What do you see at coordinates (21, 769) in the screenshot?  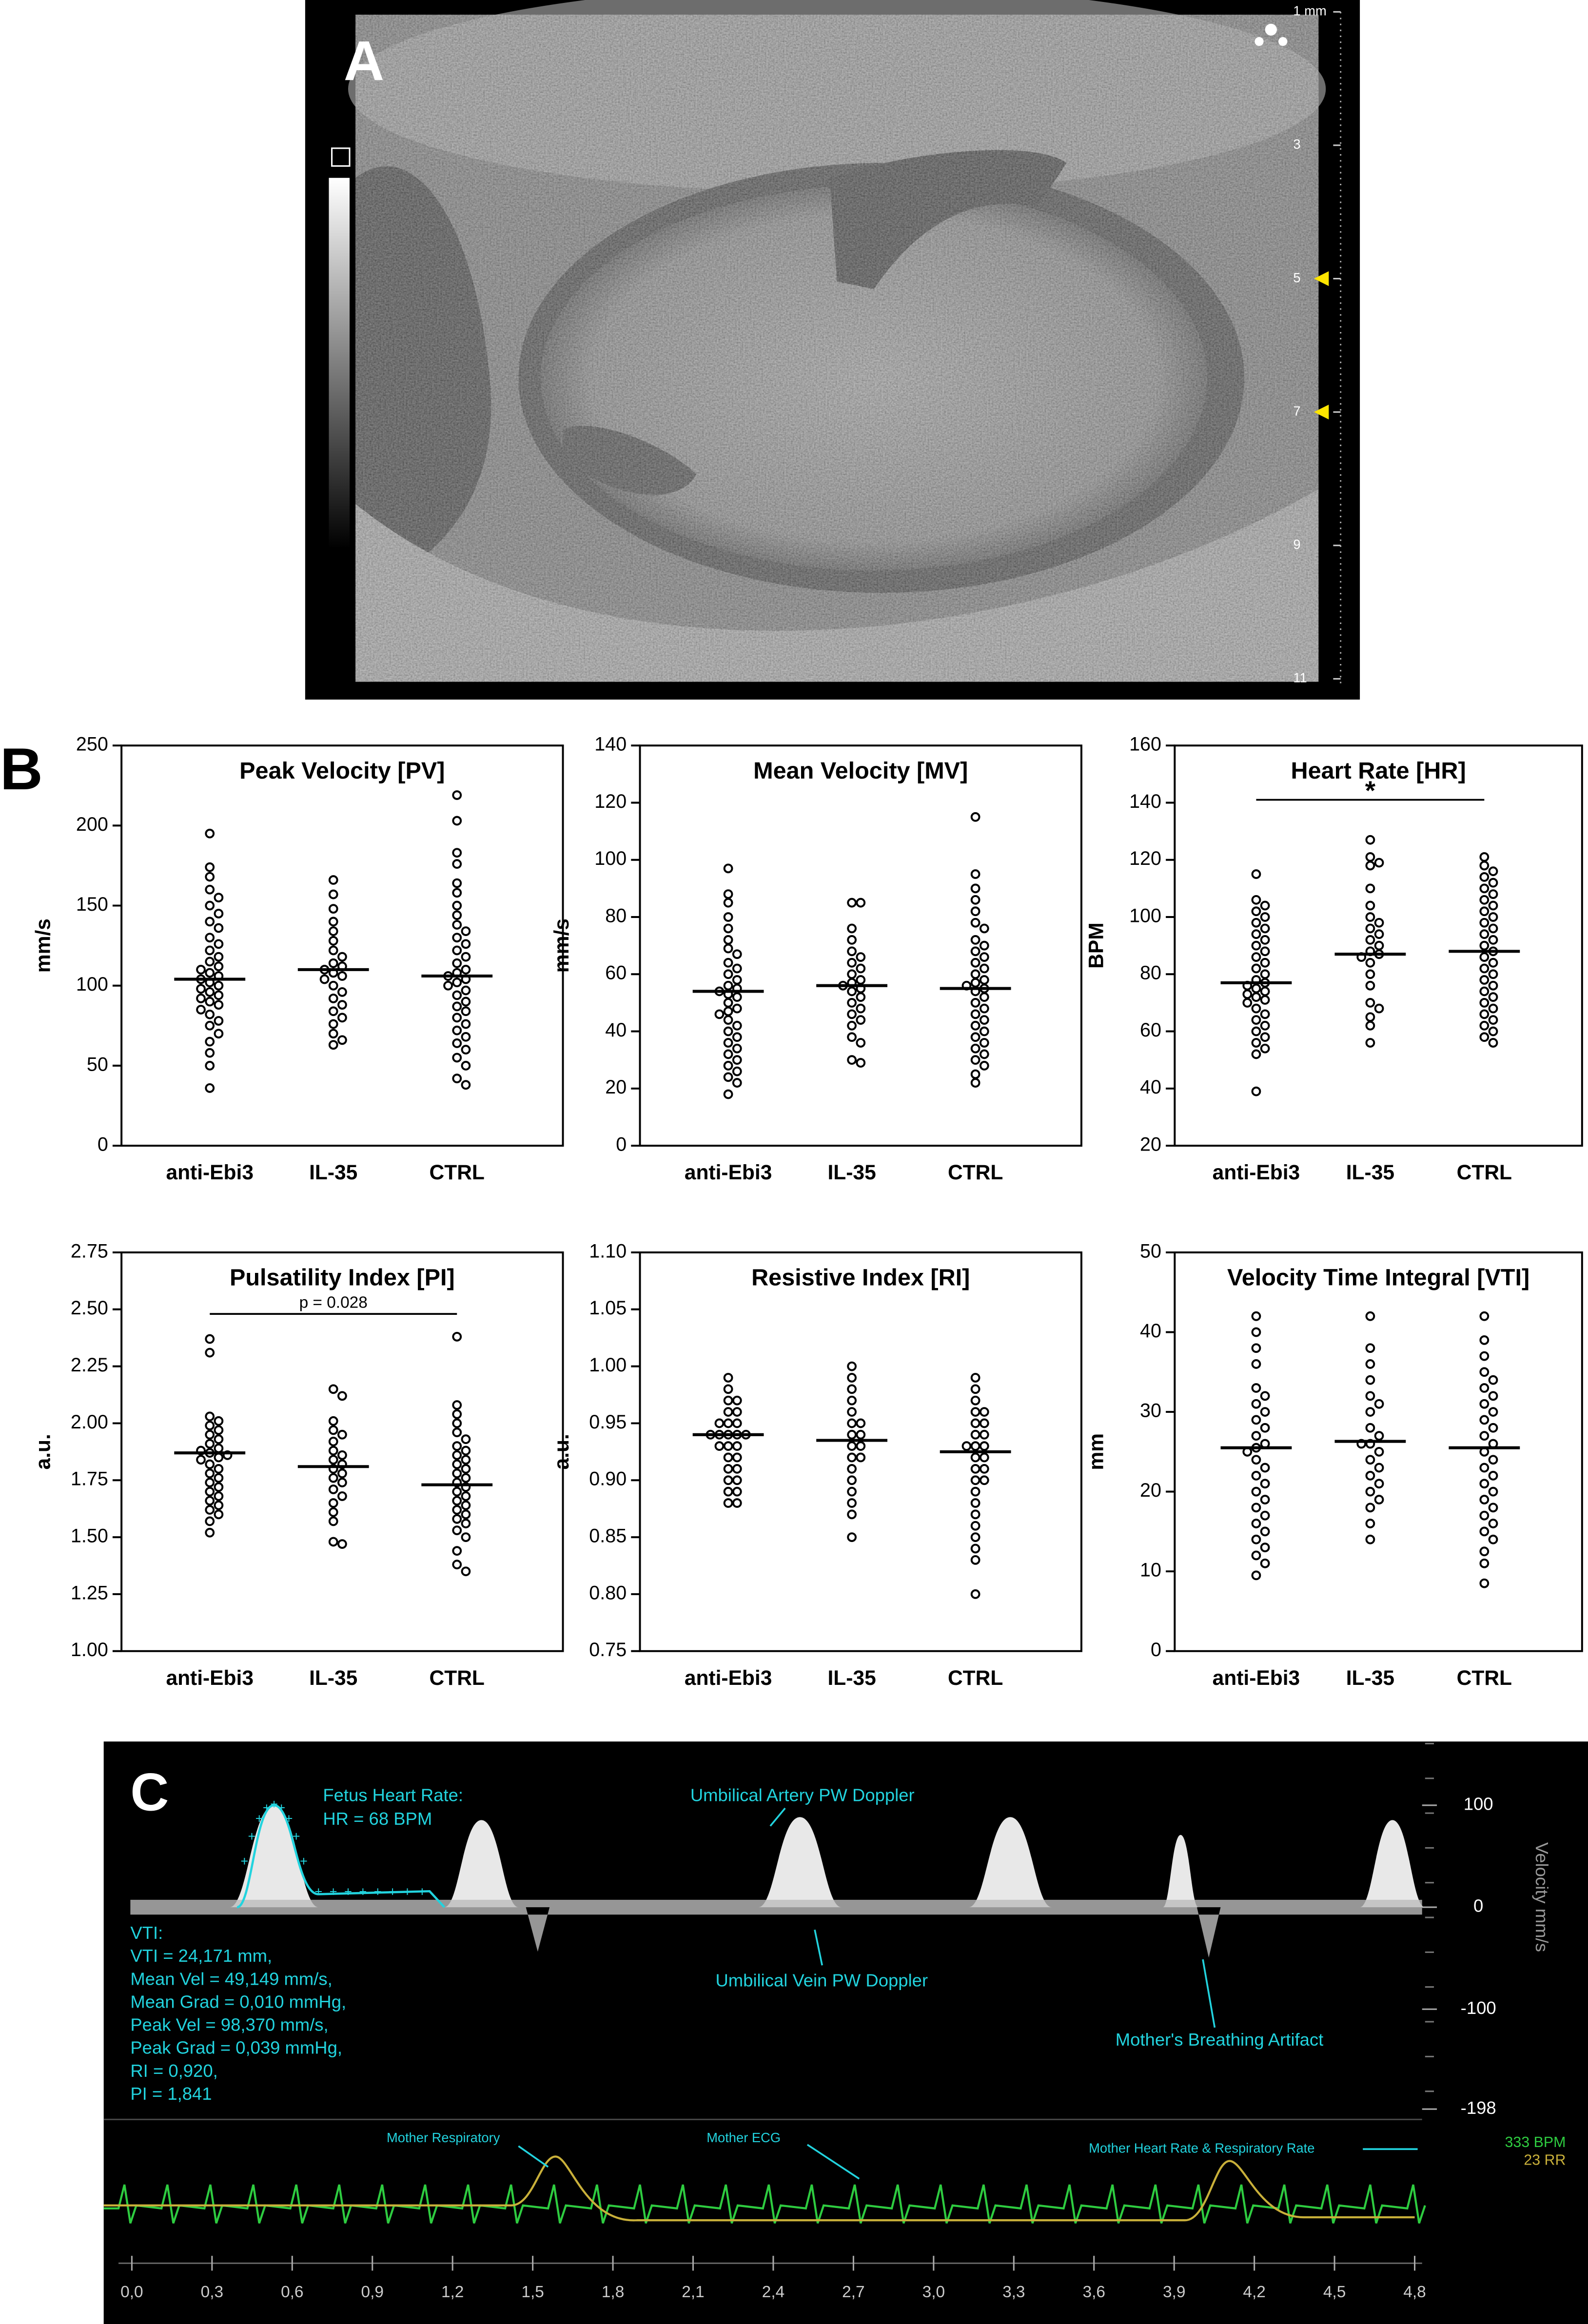 I see `panel-label: B` at bounding box center [21, 769].